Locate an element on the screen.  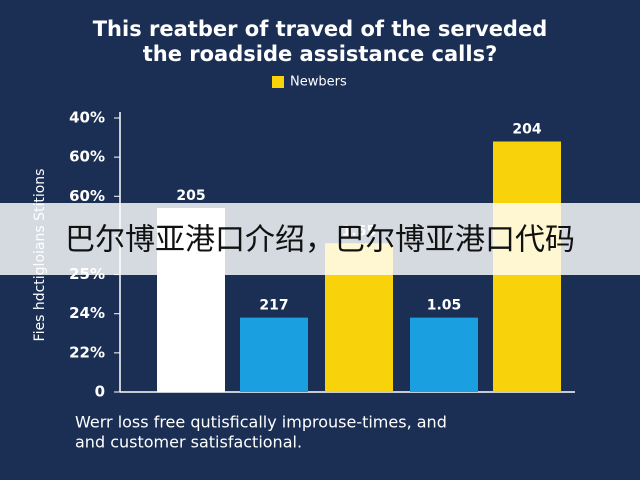
y-tick-label: 0 is located at coordinates (100, 392).